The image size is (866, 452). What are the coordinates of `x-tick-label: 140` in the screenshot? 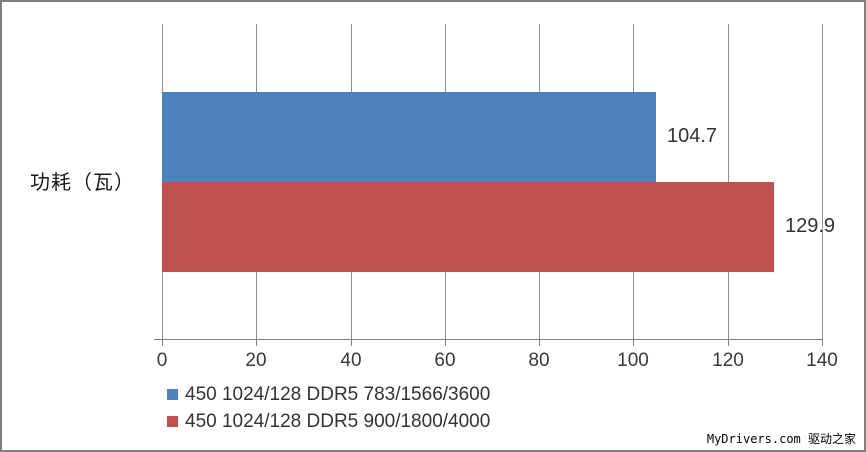 It's located at (822, 360).